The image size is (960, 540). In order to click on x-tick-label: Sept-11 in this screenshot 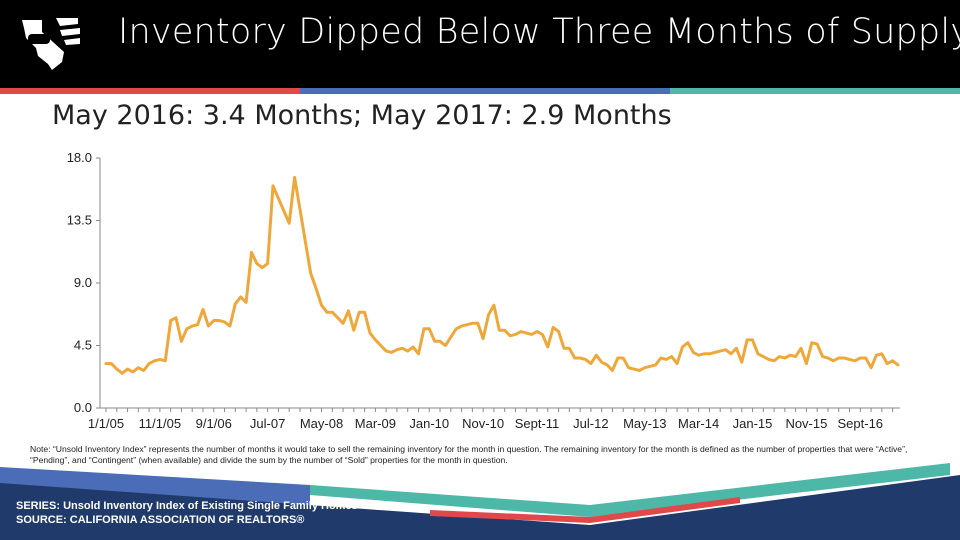, I will do `click(537, 423)`.